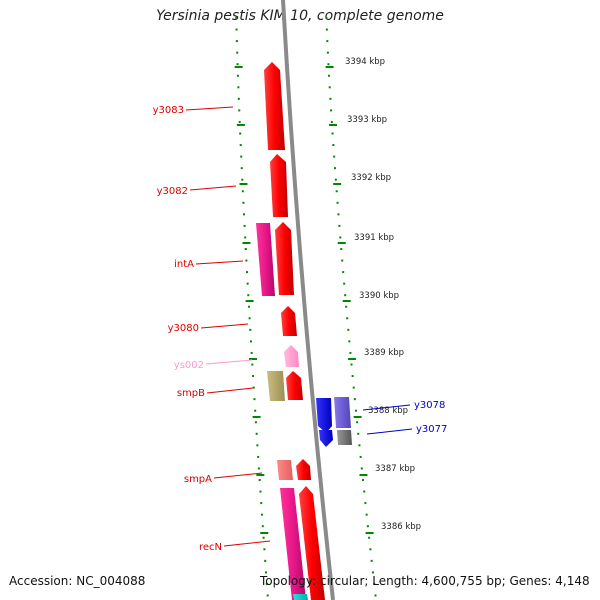  Describe the element at coordinates (279, 185) in the screenshot. I see `gene-y3082` at that location.